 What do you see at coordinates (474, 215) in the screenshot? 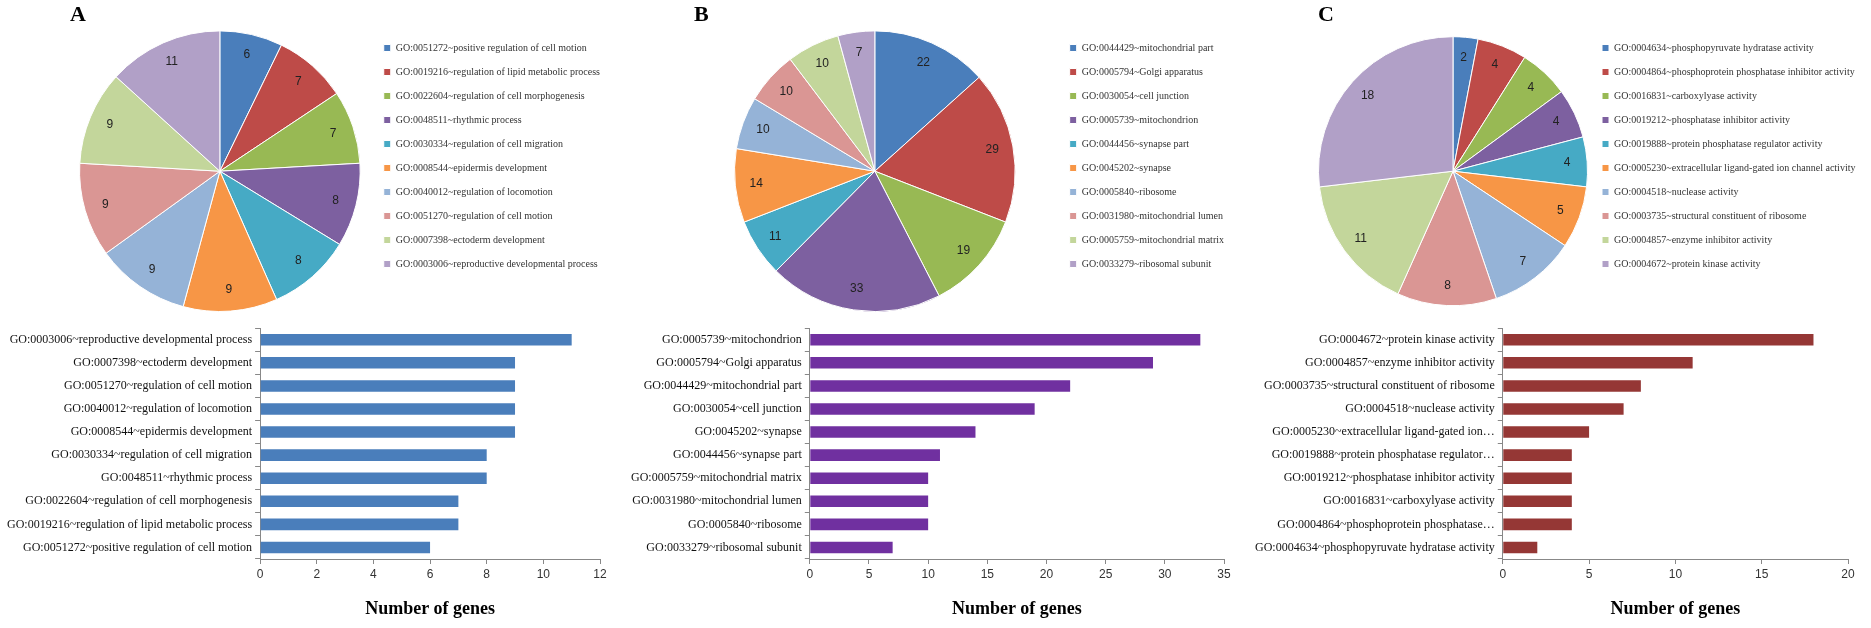
I see `legend-label: GO:0051270~regulation of cell motion` at bounding box center [474, 215].